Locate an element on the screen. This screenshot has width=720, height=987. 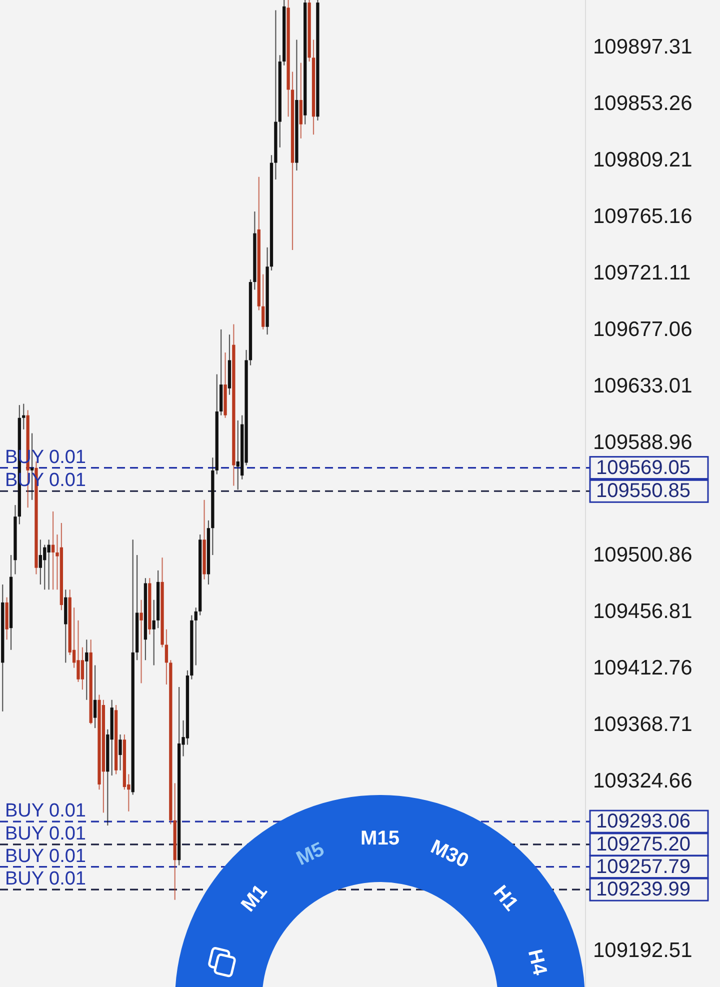
y-tick-label: 109412.76 is located at coordinates (642, 668).